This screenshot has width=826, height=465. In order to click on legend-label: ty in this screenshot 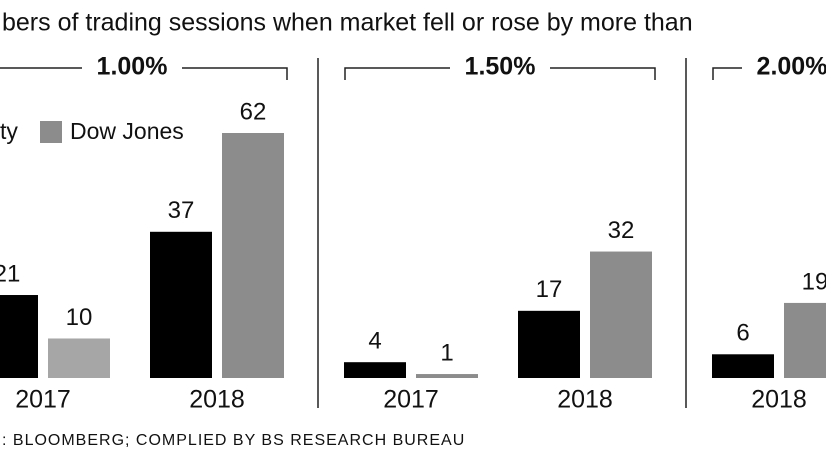, I will do `click(9, 131)`.